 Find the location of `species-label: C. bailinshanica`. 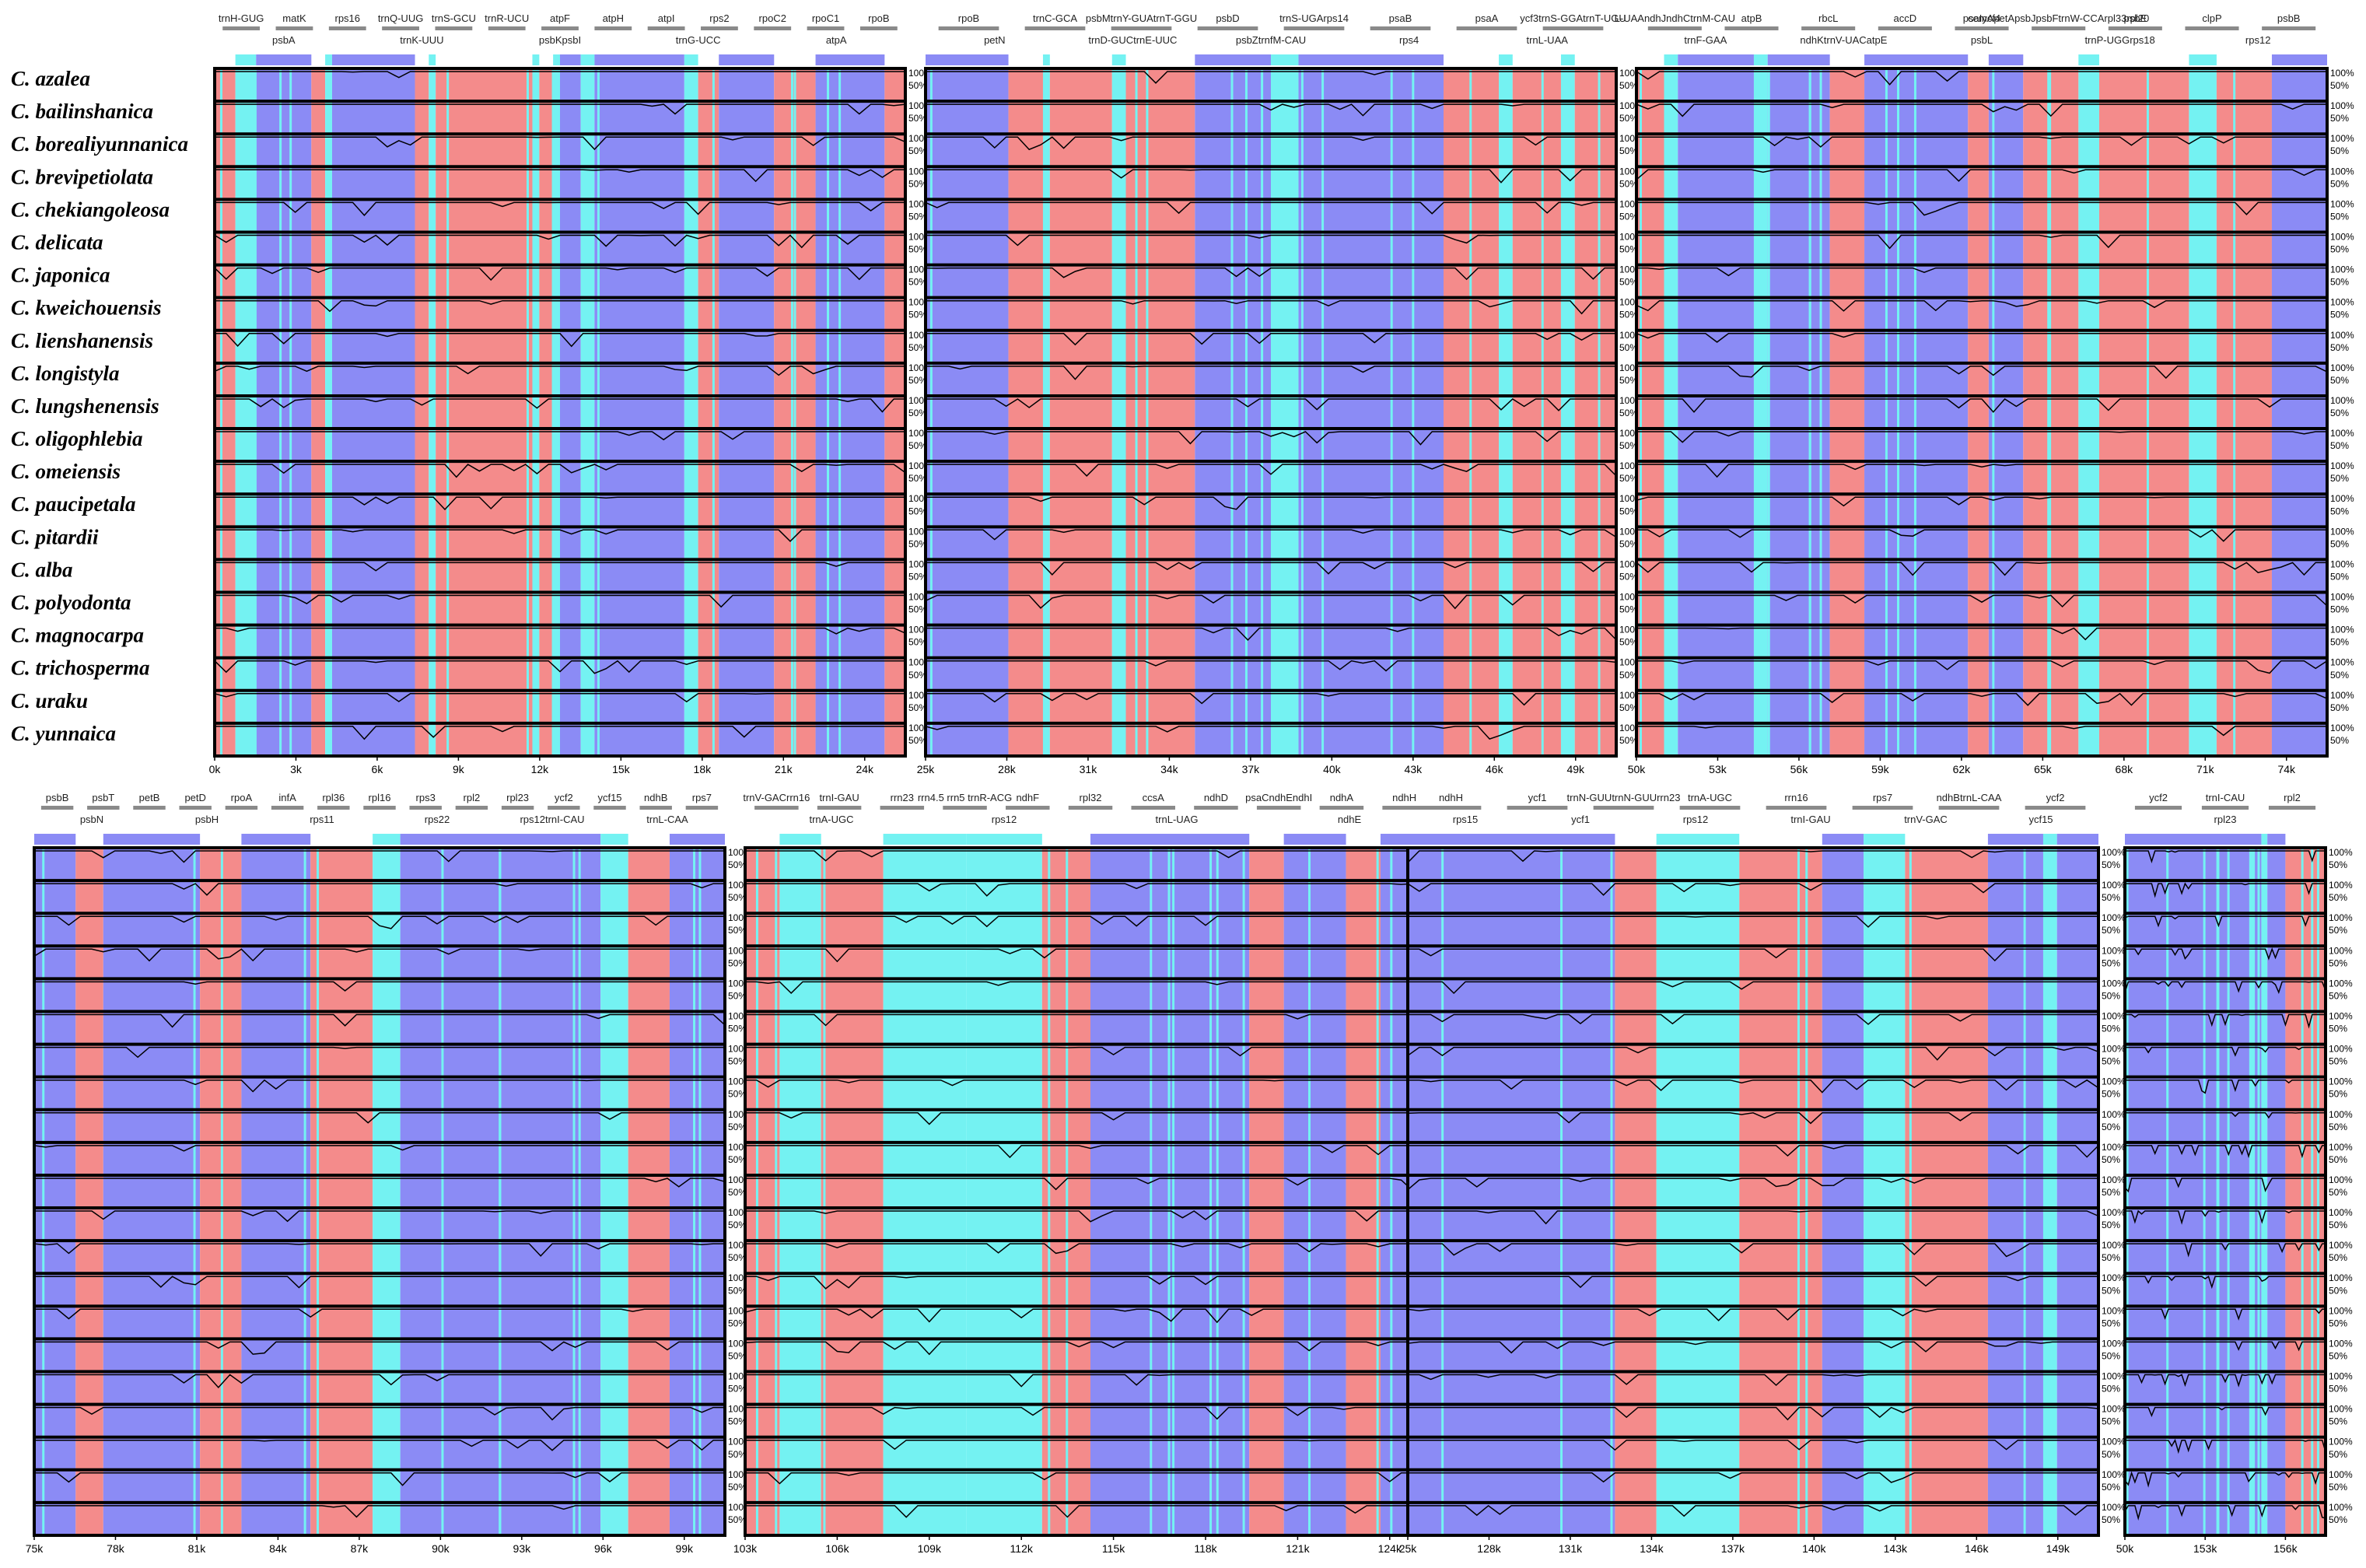

species-label: C. bailinshanica is located at coordinates (82, 111).